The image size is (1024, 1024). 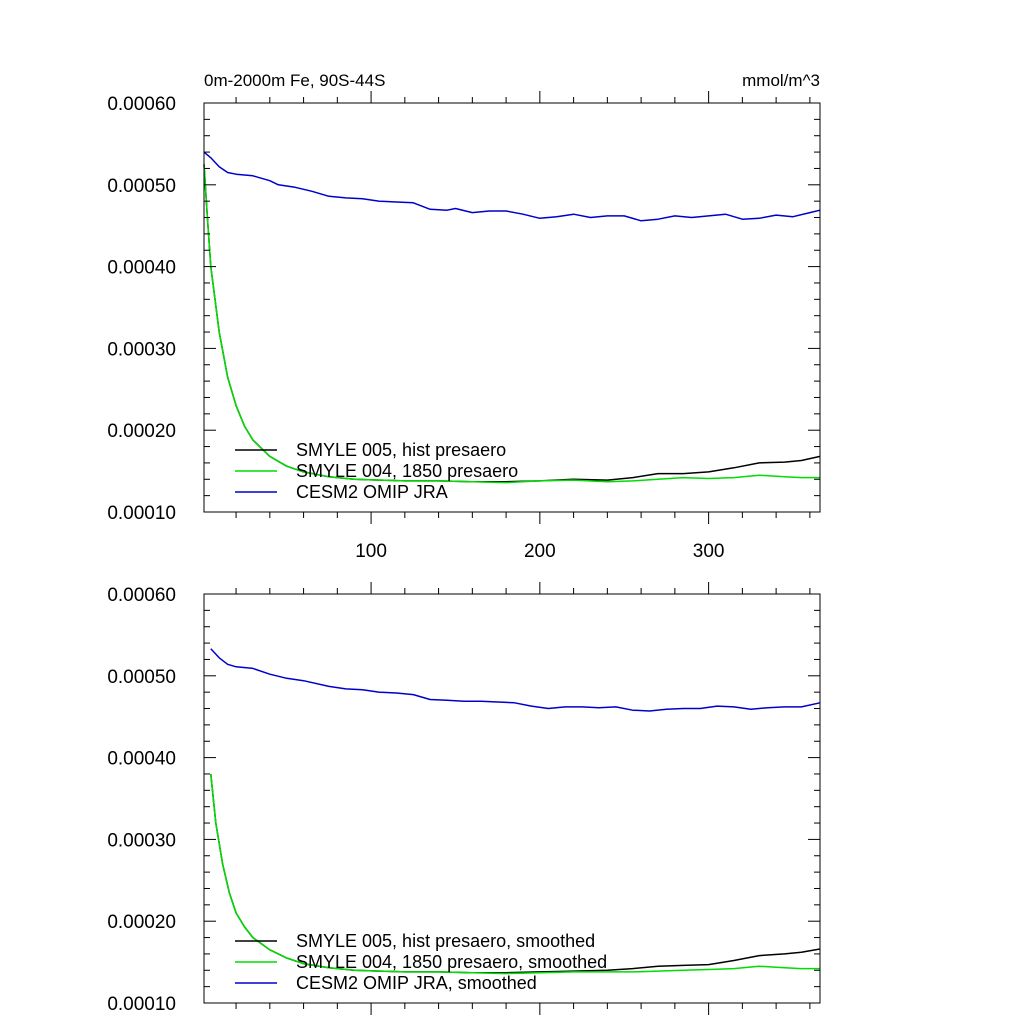 What do you see at coordinates (407, 471) in the screenshot?
I see `legend-label-1: SMYLE 004, 1850 presaero` at bounding box center [407, 471].